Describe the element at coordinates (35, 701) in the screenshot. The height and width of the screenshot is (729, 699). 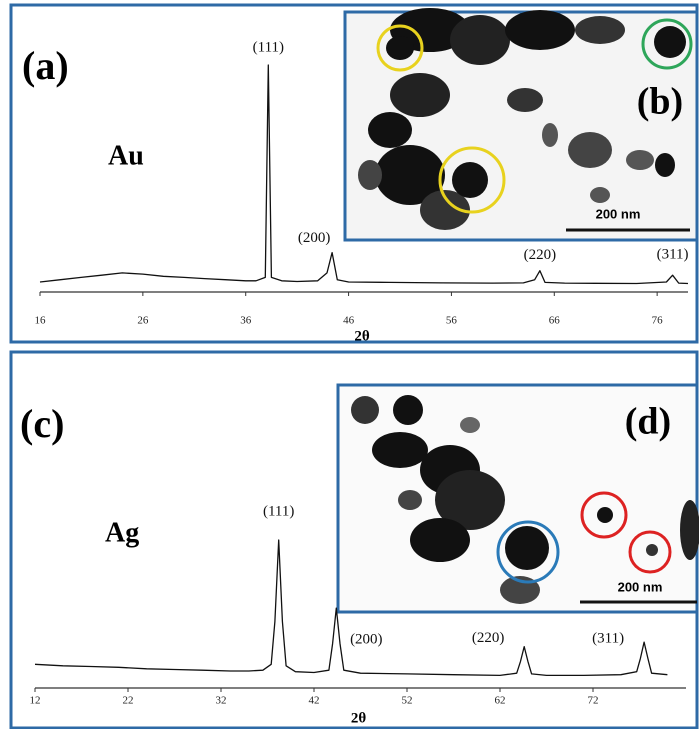
I see `x-tick-label: 12` at that location.